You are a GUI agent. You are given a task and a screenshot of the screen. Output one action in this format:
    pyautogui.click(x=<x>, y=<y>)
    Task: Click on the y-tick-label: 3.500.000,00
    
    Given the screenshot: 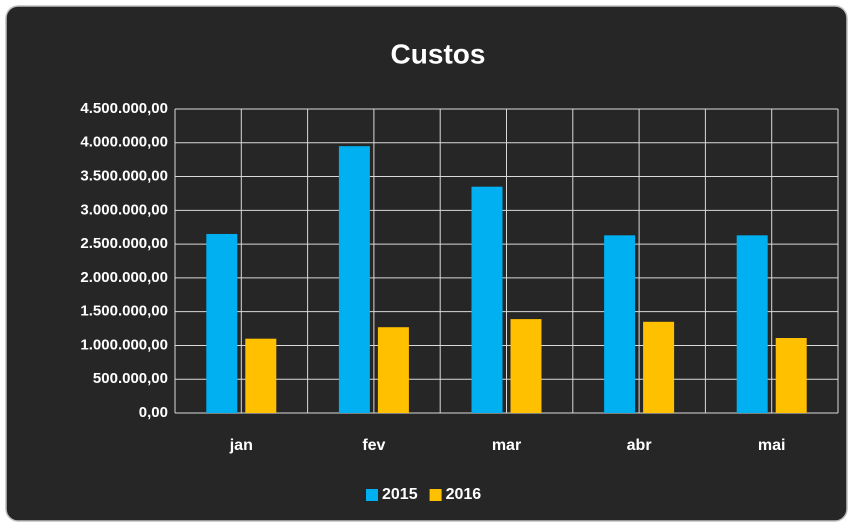 What is the action you would take?
    pyautogui.click(x=124, y=176)
    